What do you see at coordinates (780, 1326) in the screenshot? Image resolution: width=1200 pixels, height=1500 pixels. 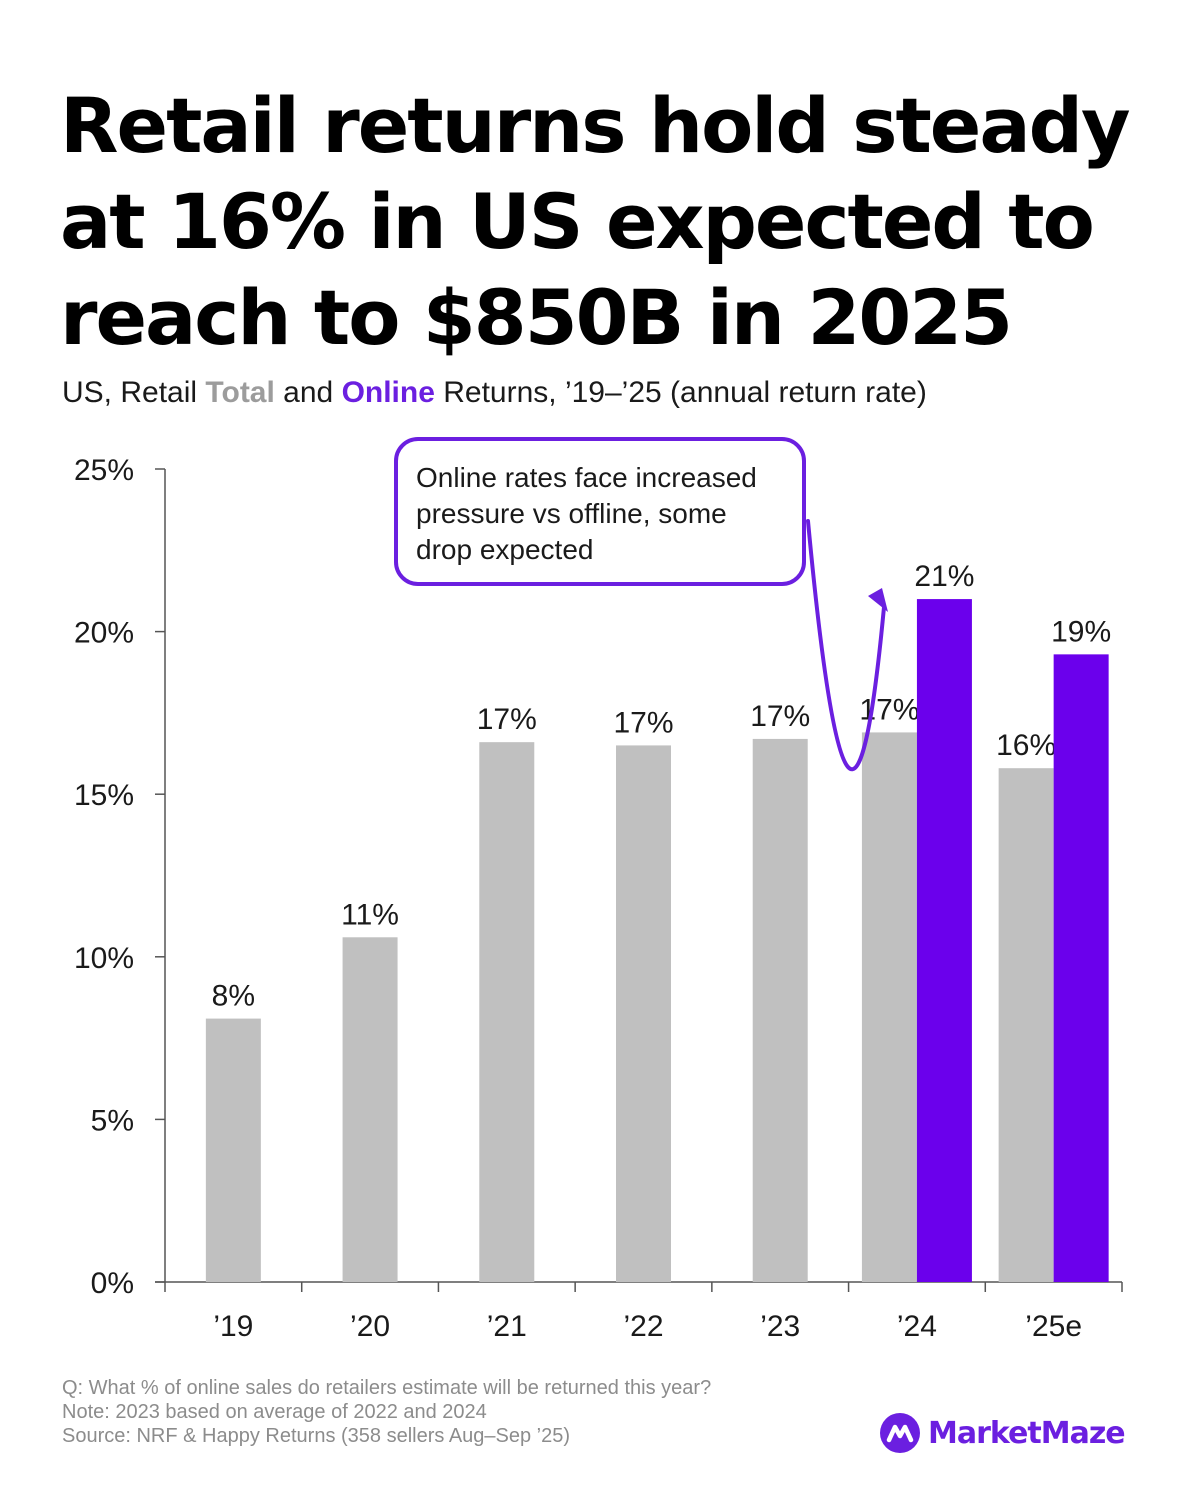 I see `x-tick-label: ’23` at bounding box center [780, 1326].